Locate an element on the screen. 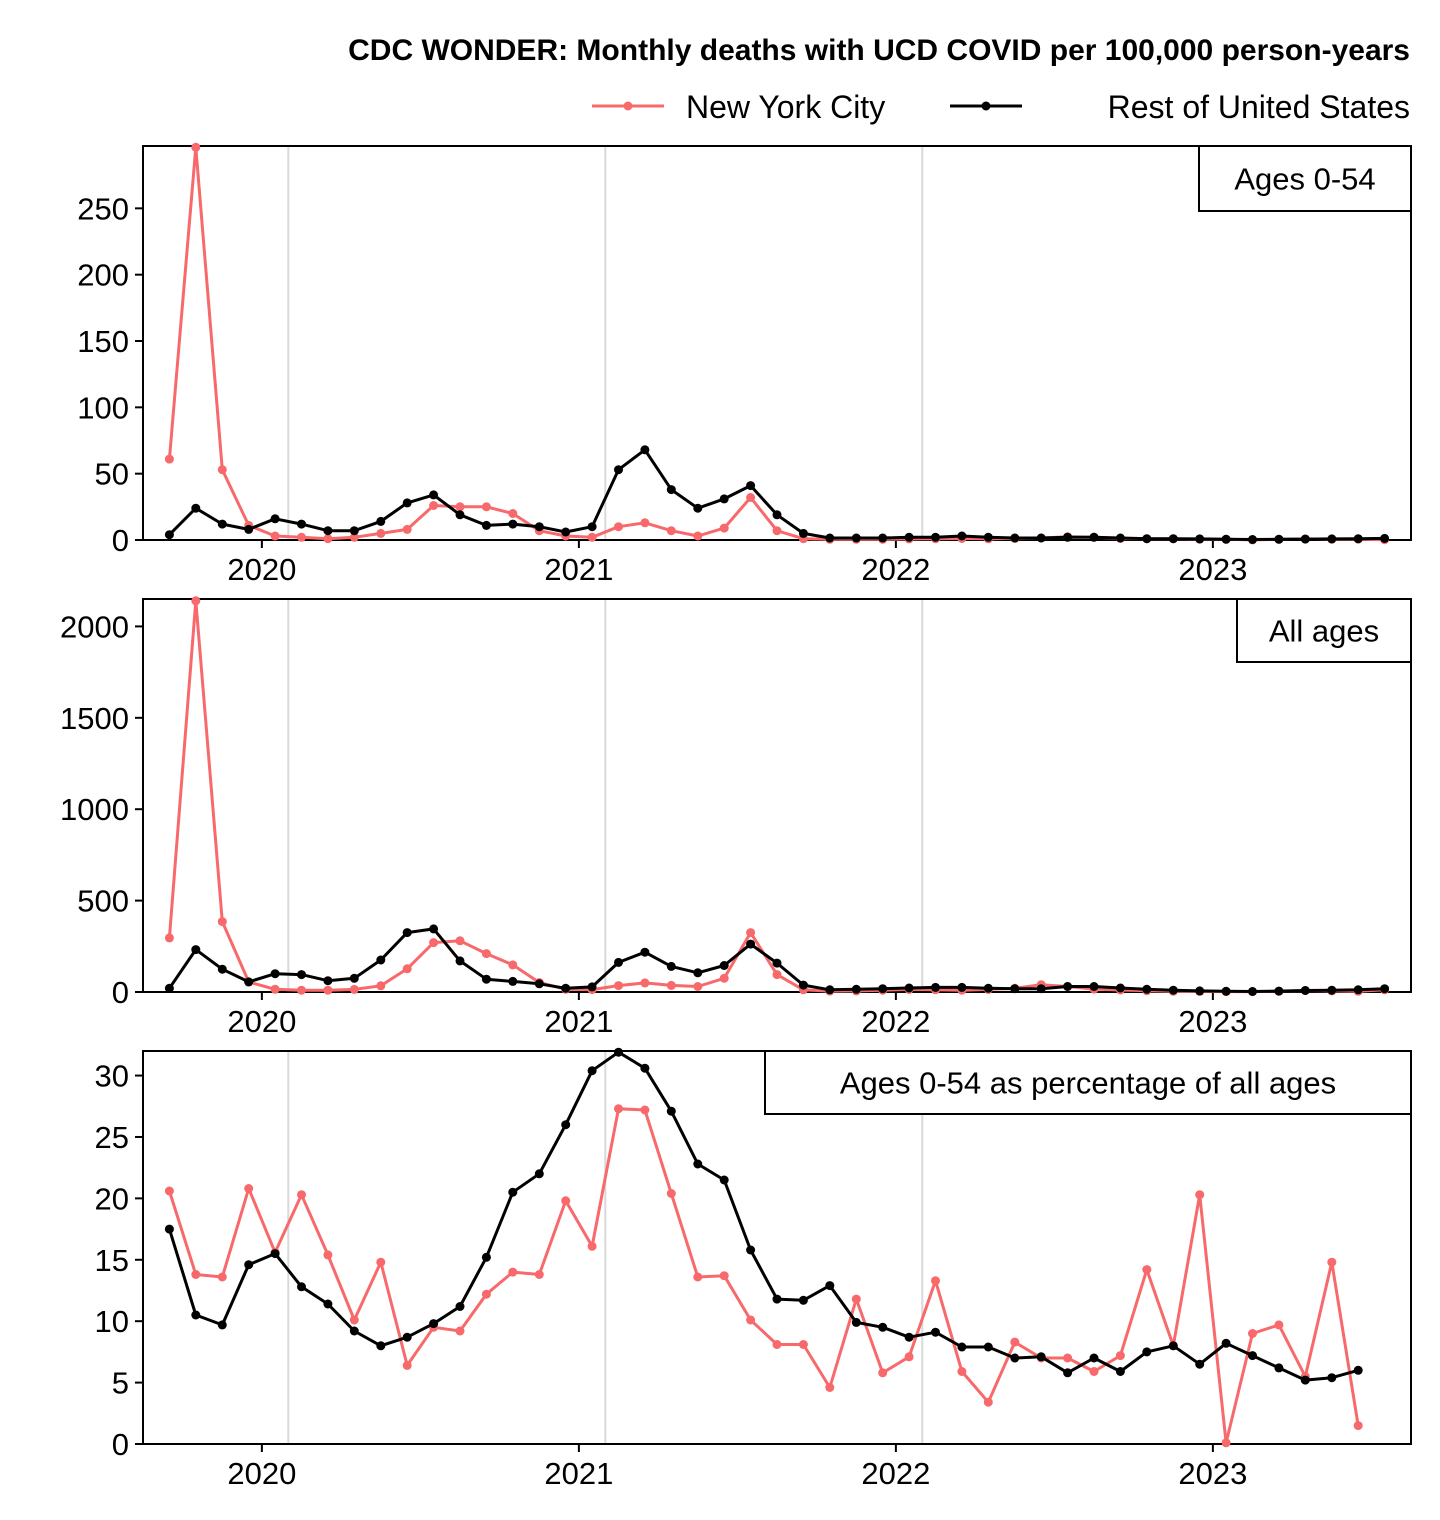 Image resolution: width=1440 pixels, height=1520 pixels. panel-label: All ages is located at coordinates (1324, 631).